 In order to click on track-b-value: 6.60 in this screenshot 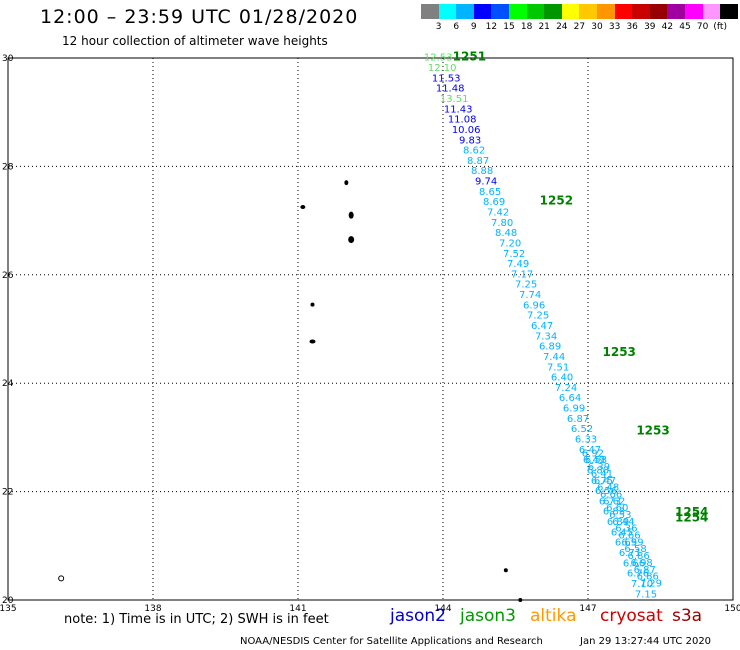, I will do `click(617, 508)`.